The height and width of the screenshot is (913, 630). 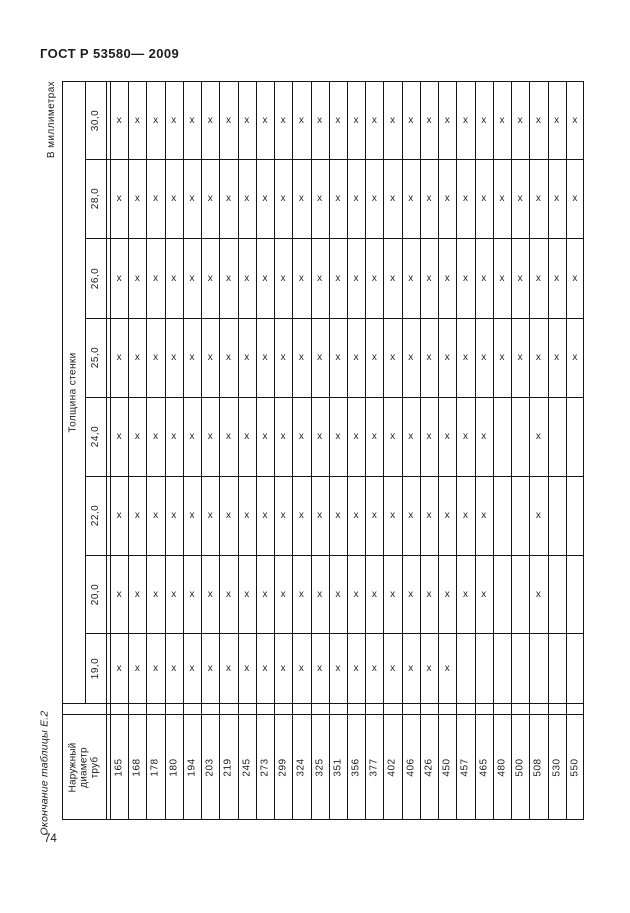 I want to click on diameter-label-text: 377, so click(x=374, y=767).